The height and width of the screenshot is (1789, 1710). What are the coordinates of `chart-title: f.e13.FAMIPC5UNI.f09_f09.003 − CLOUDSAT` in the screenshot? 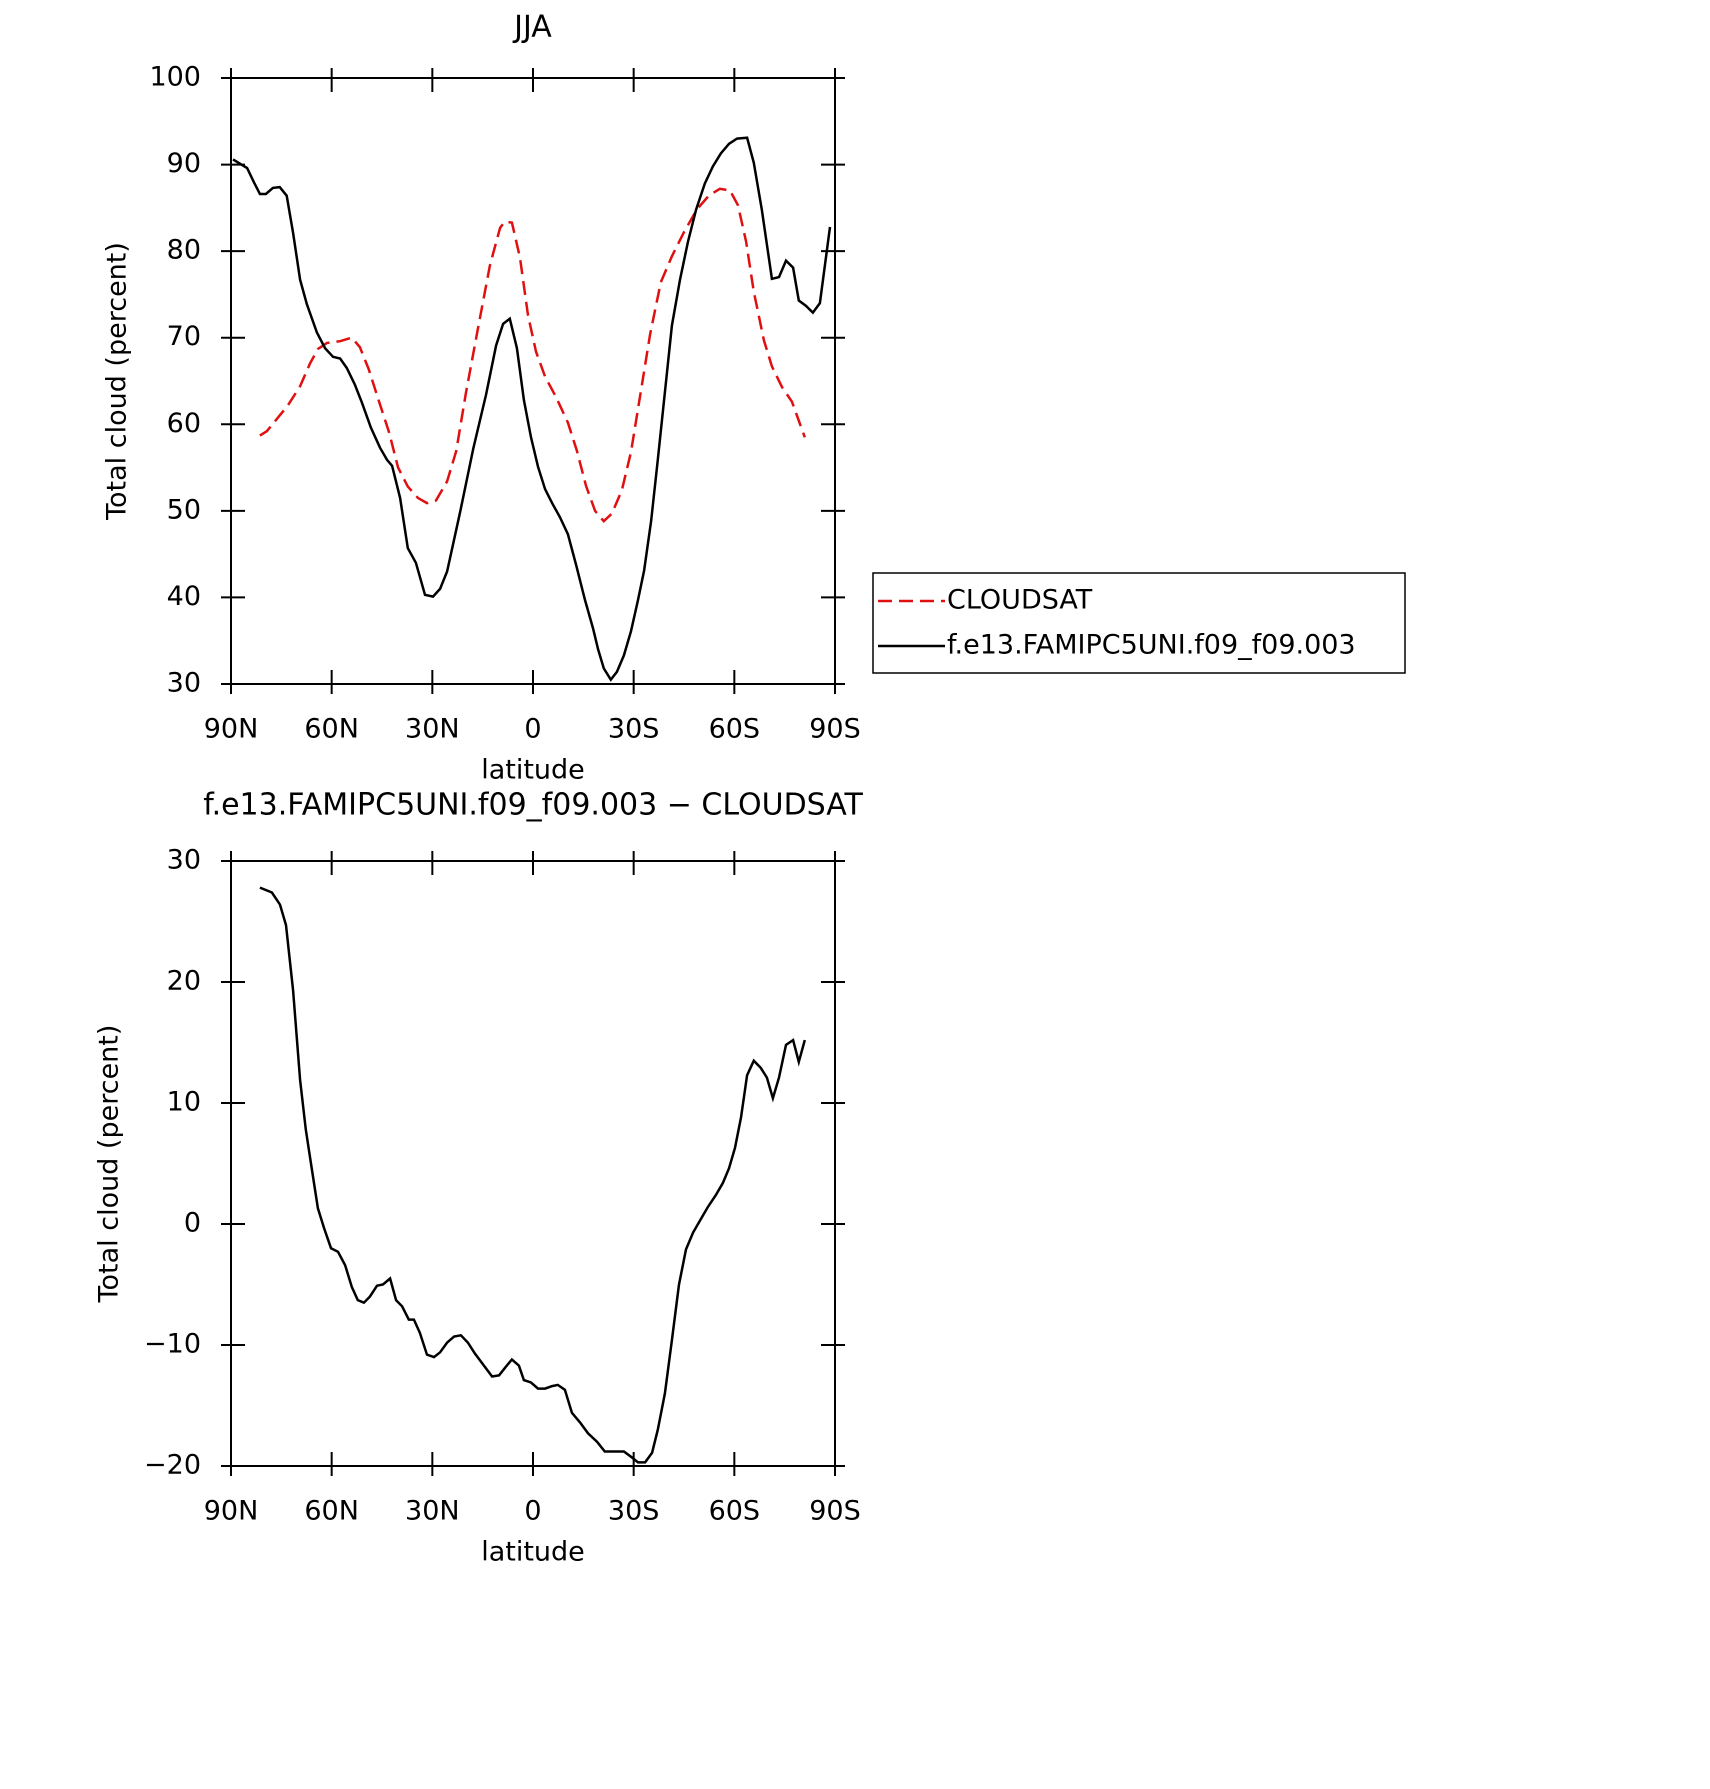 It's located at (533, 805).